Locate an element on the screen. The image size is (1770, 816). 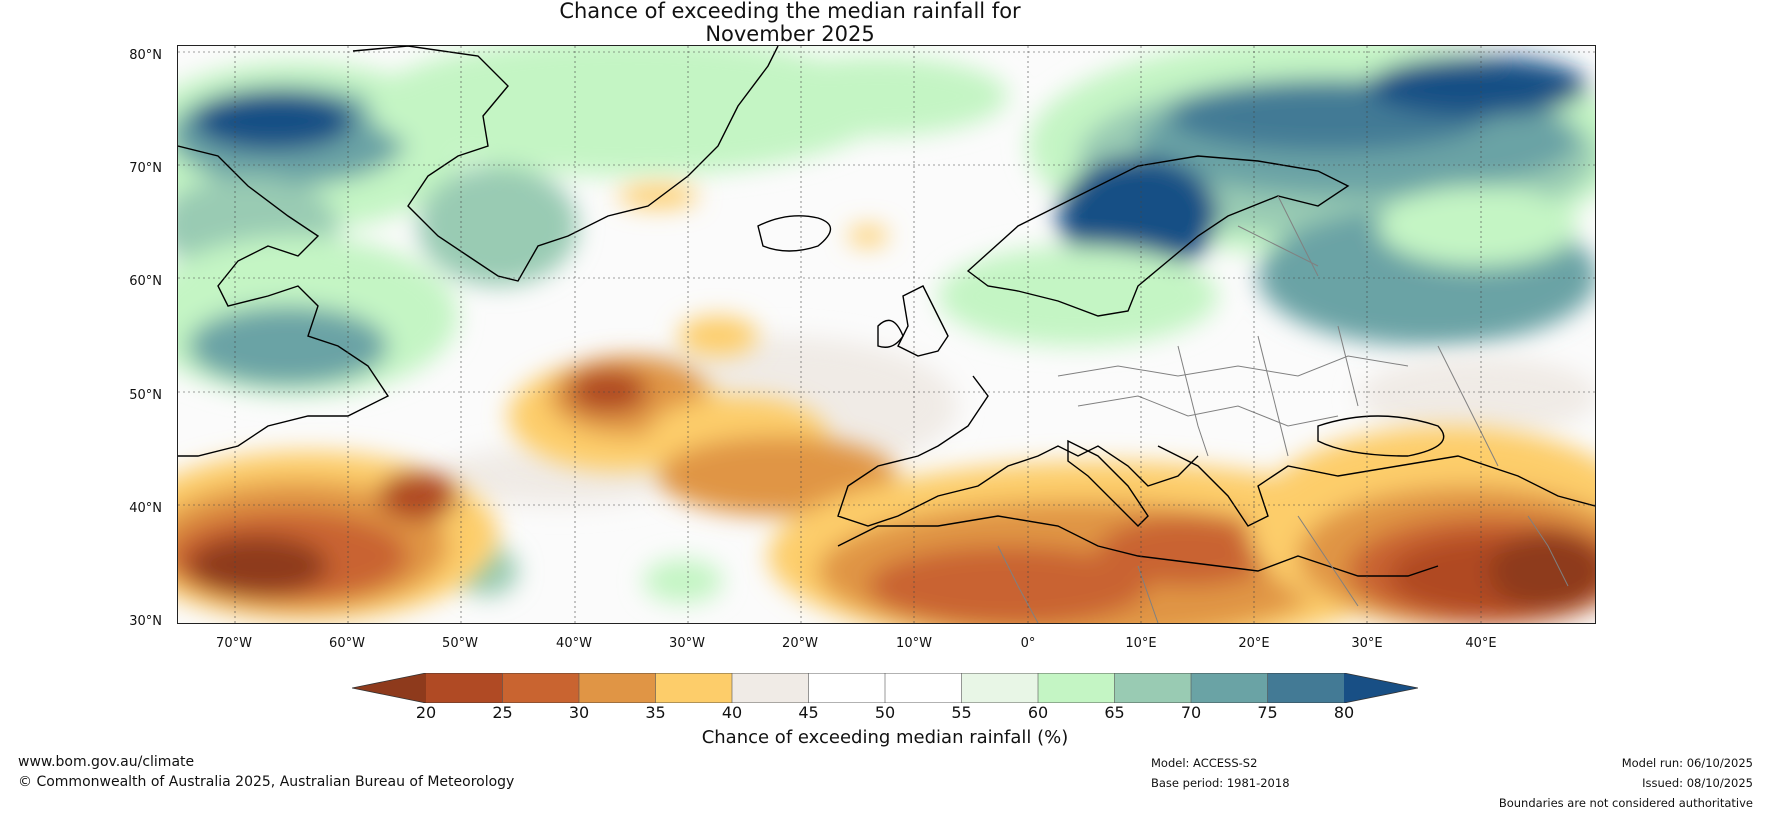
title-line-2: November 2025 is located at coordinates (790, 34).